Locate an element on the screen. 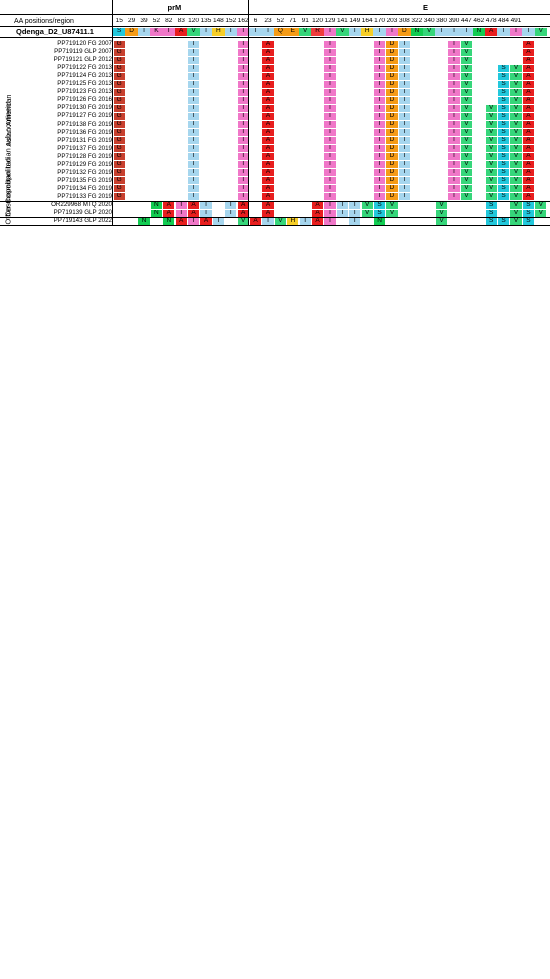 The width and height of the screenshot is (550, 979). position-label: 447 is located at coordinates (466, 21).